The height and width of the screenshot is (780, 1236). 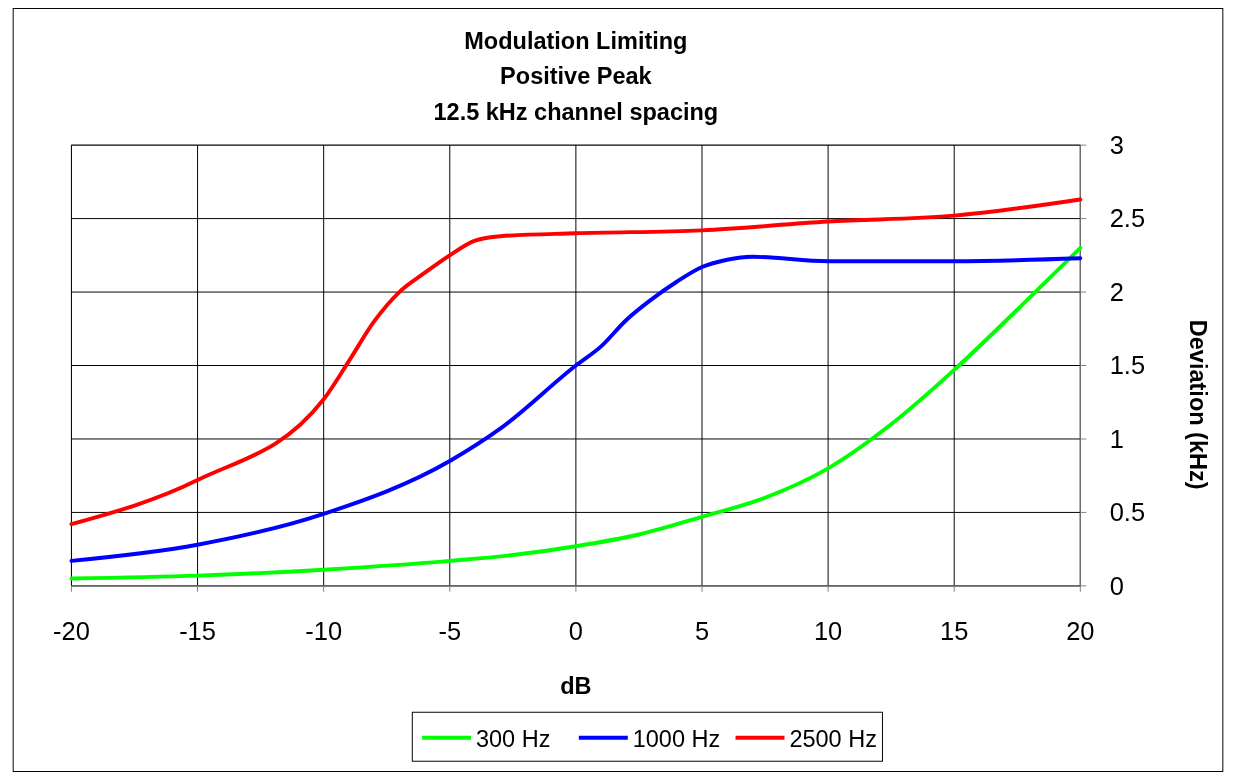 What do you see at coordinates (1116, 291) in the screenshot?
I see `y-tick-label: 2` at bounding box center [1116, 291].